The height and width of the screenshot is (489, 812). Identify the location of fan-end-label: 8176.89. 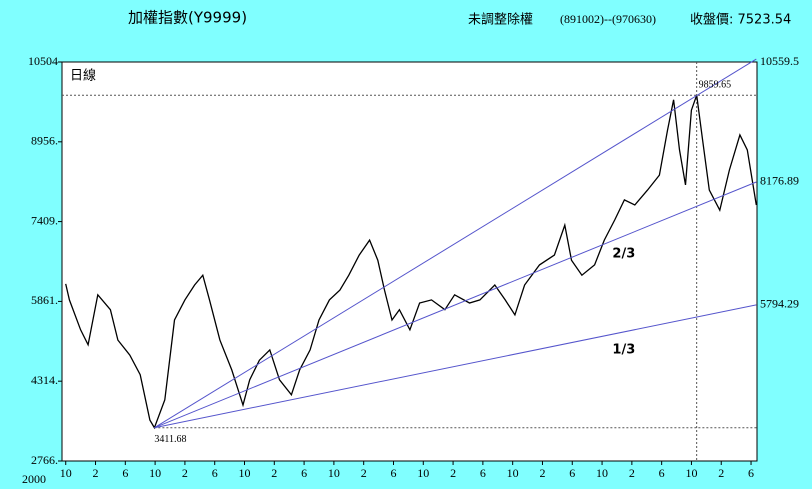
(779, 181).